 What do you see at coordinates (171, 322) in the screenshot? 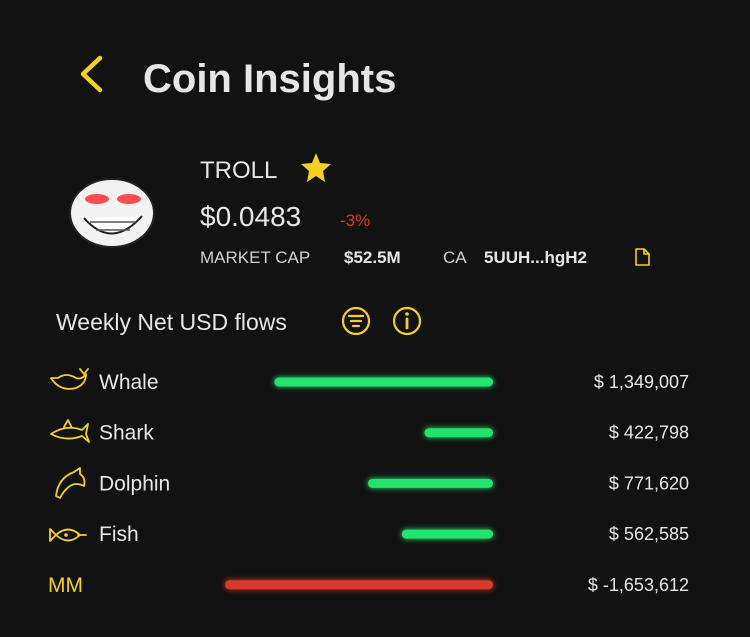
I see `section-title: Weekly Net USD flows` at bounding box center [171, 322].